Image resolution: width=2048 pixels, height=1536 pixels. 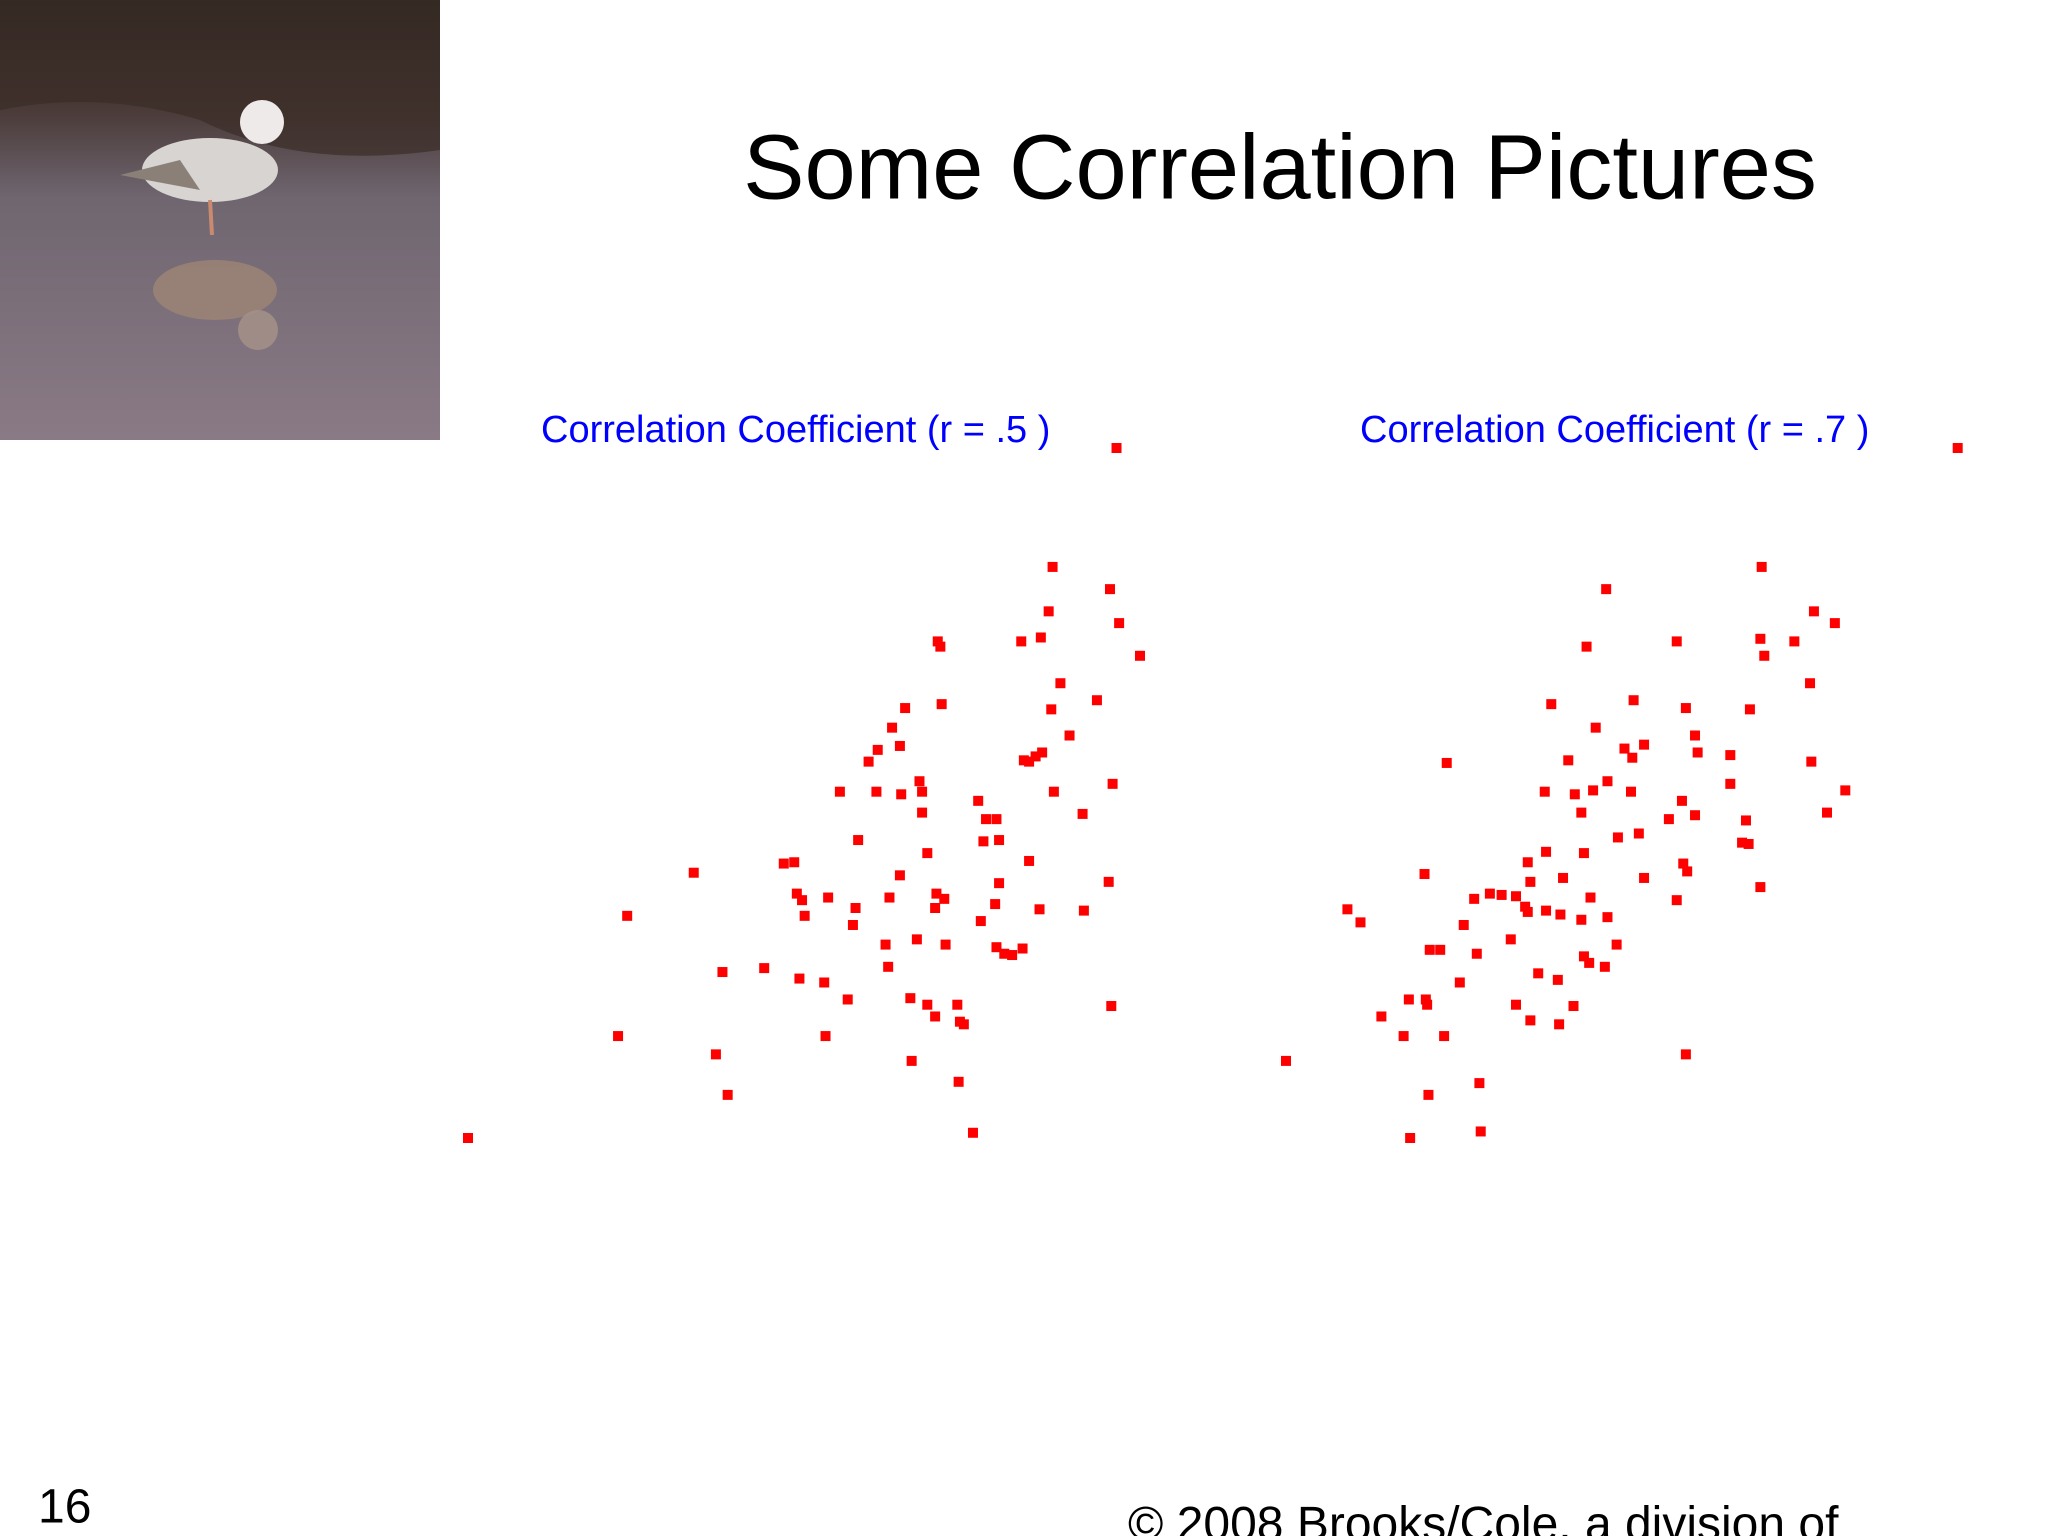 What do you see at coordinates (1280, 167) in the screenshot?
I see `slide-title: Some Correlation Pictures` at bounding box center [1280, 167].